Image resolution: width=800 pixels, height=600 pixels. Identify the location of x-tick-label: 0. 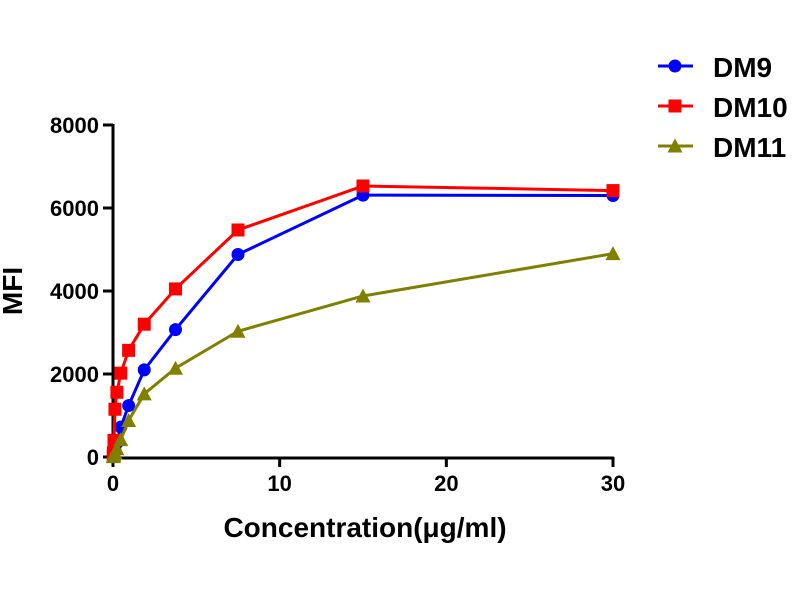
(113, 483).